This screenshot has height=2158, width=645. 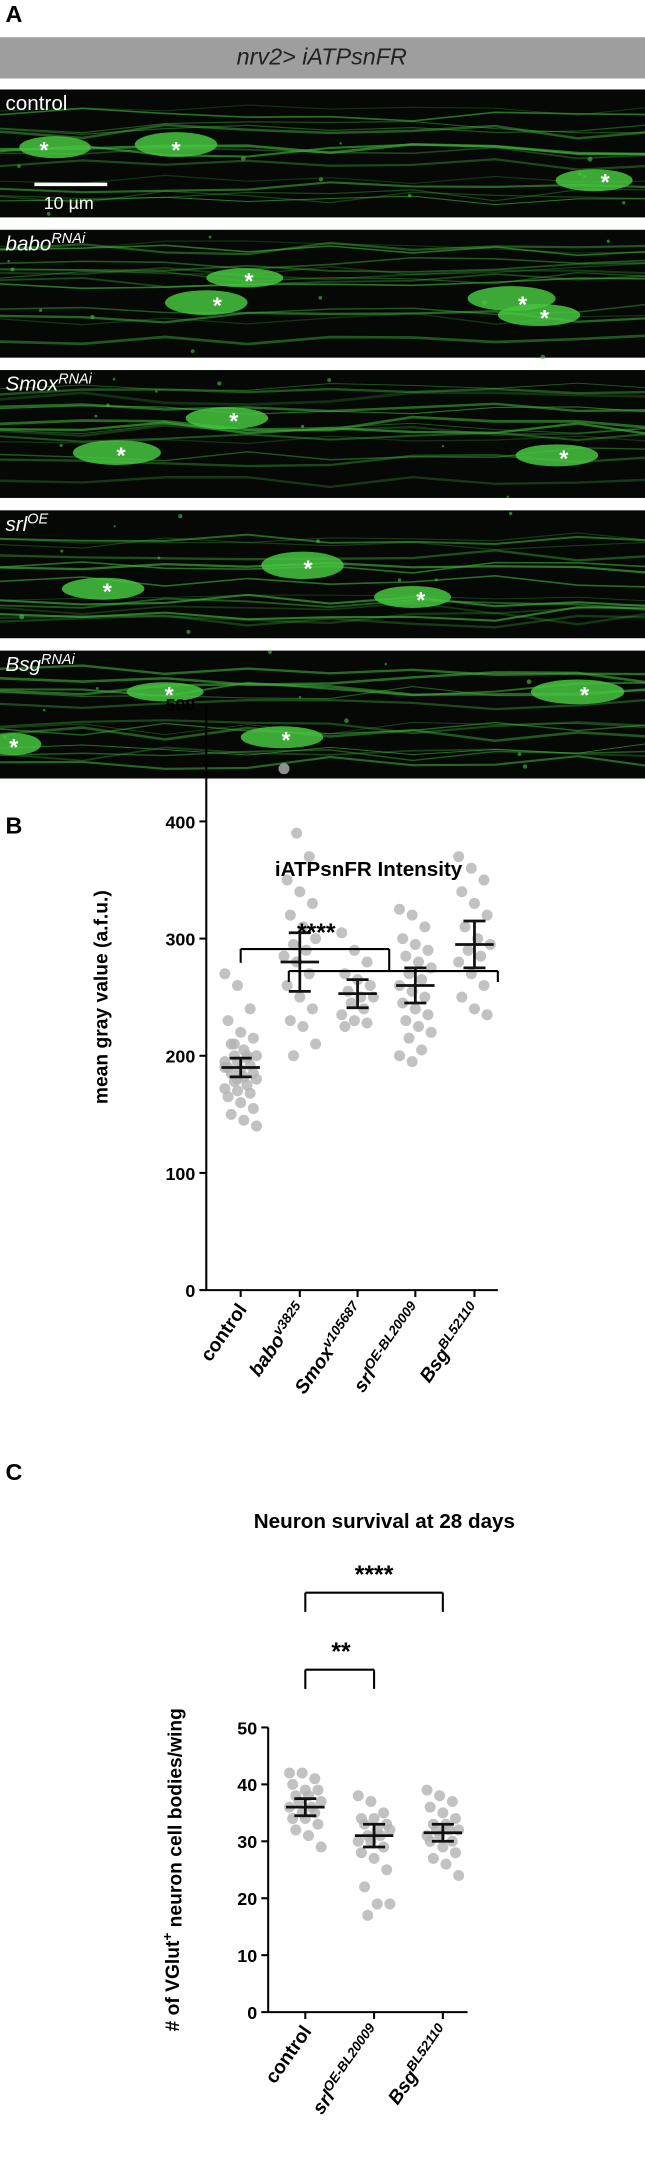 I want to click on label: BsgRNAi, so click(x=41, y=664).